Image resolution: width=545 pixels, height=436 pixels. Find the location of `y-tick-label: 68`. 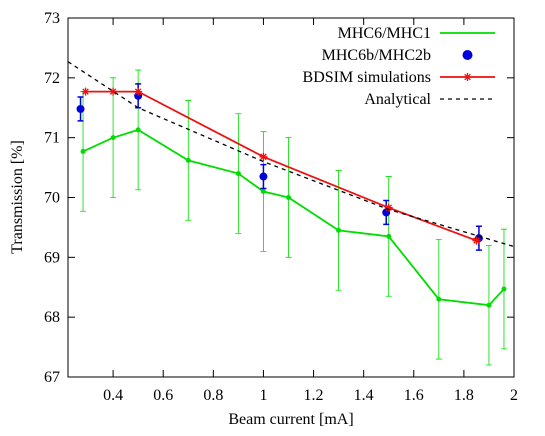

y-tick-label: 68 is located at coordinates (52, 317).